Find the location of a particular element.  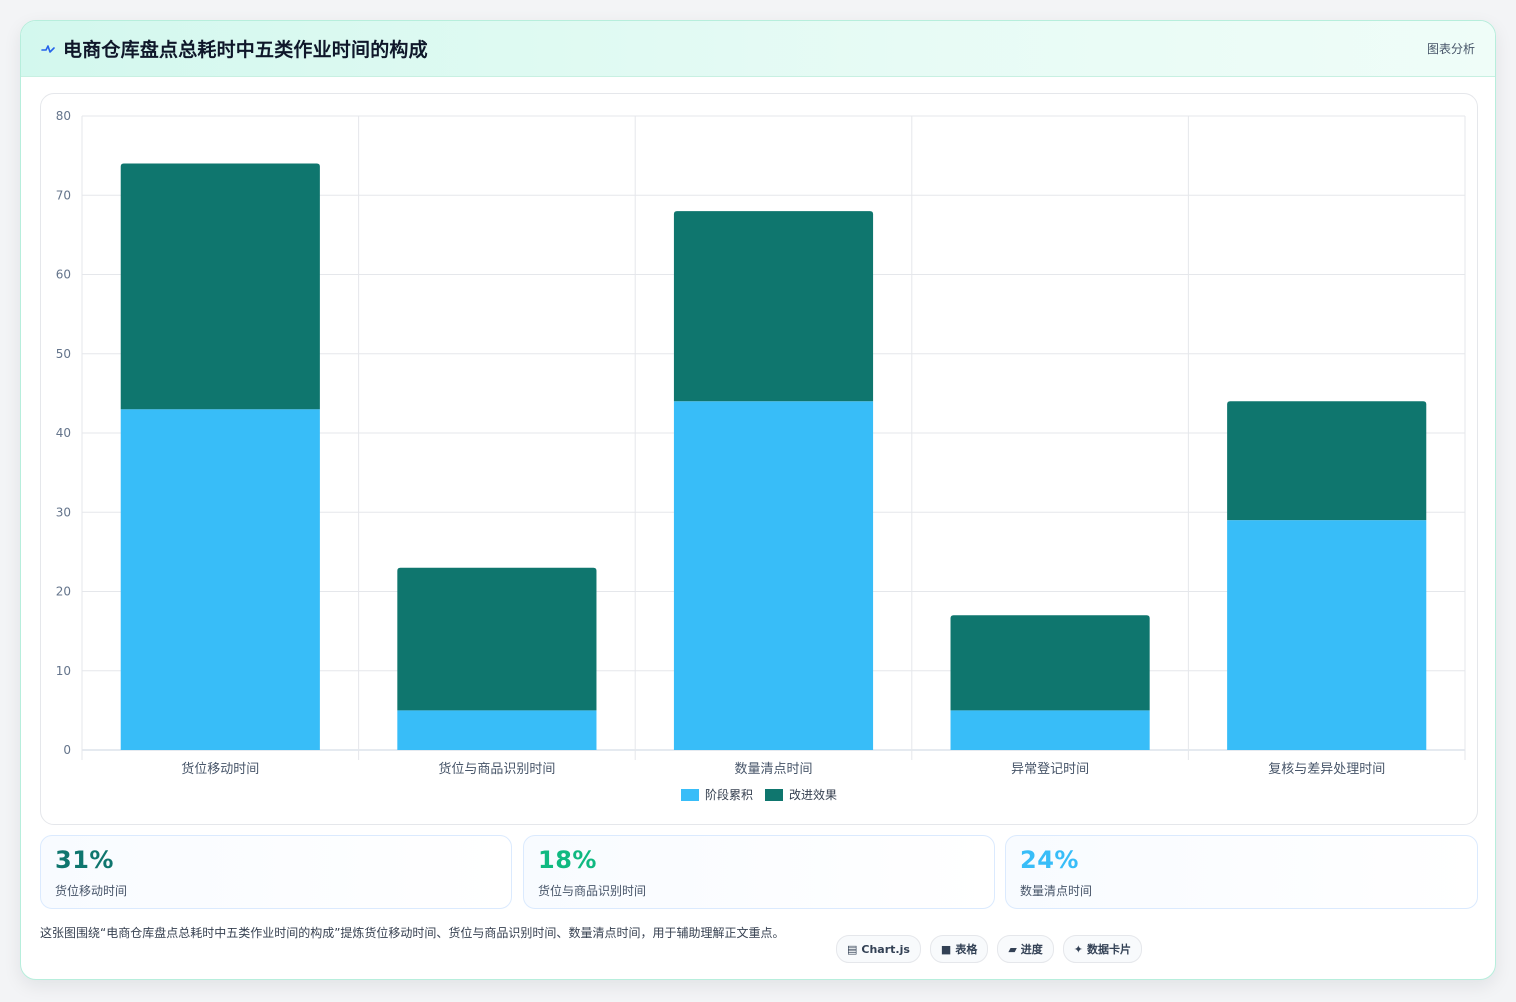

stat-card-2: 18% 货位与商品识别时间 is located at coordinates (759, 872).